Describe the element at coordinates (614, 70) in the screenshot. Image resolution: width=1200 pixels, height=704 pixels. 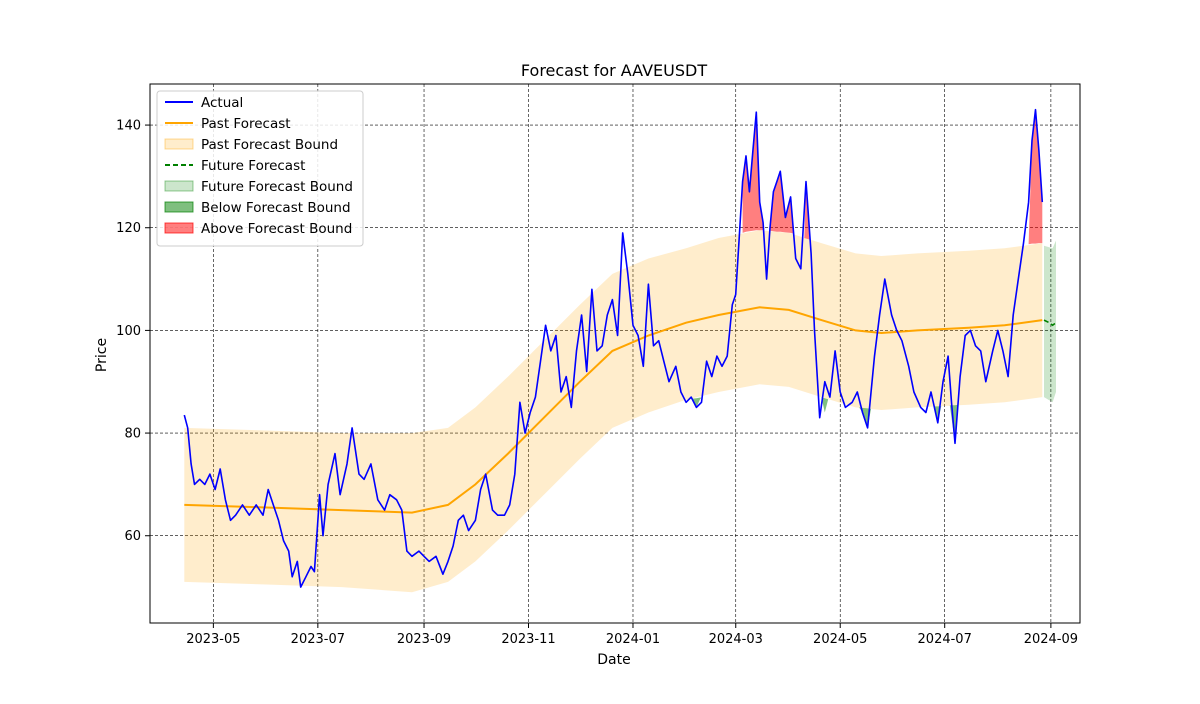
I see `chart-title: Forecast for AAVEUSDT` at that location.